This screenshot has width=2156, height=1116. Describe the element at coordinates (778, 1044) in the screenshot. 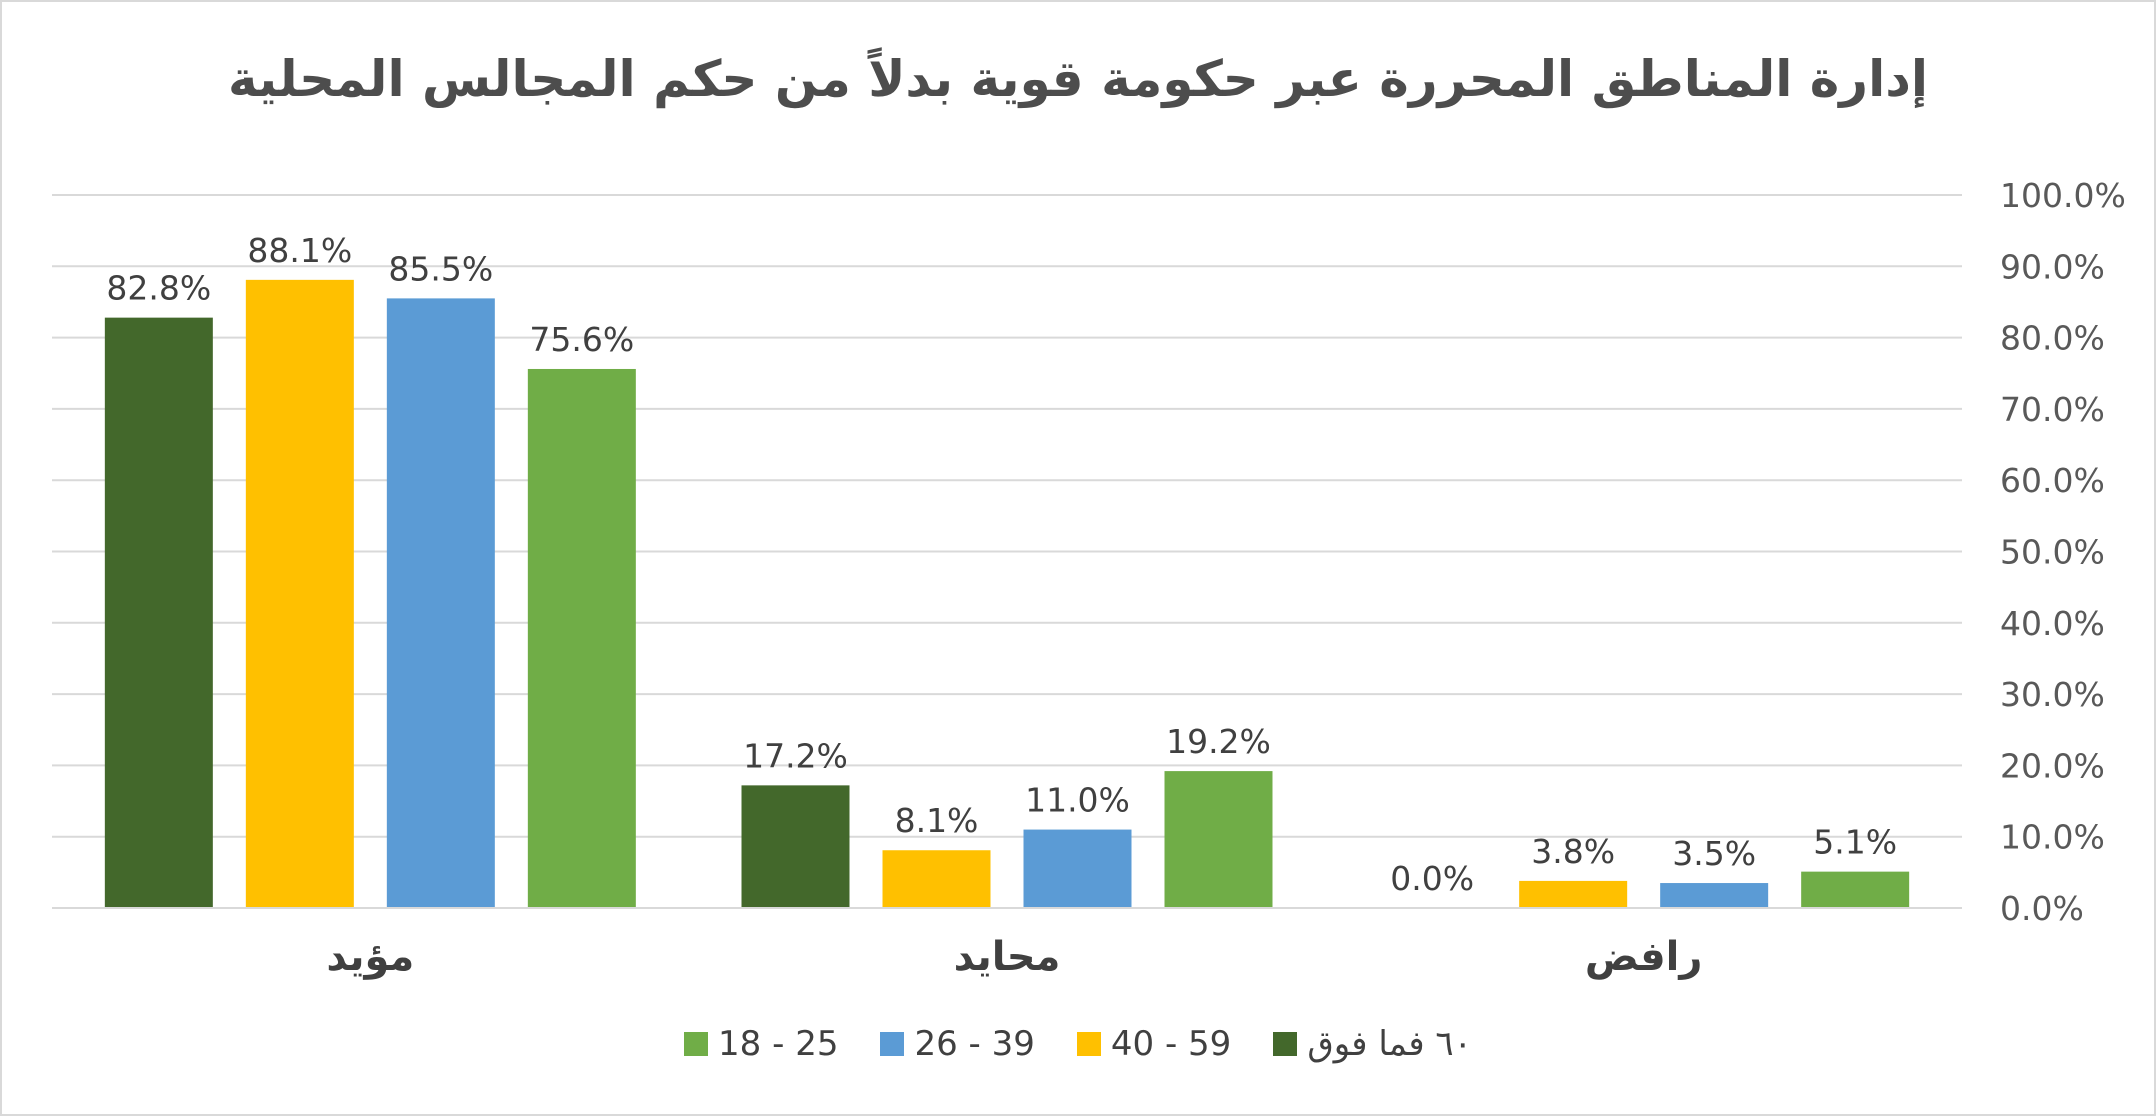

I see `legend-label: 18 - 25` at that location.